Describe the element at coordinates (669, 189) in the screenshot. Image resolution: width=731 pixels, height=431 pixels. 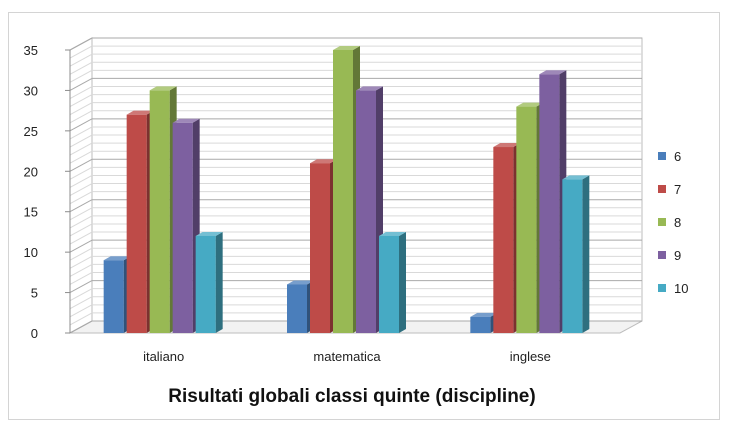
I see `legend-item-7: 7` at that location.